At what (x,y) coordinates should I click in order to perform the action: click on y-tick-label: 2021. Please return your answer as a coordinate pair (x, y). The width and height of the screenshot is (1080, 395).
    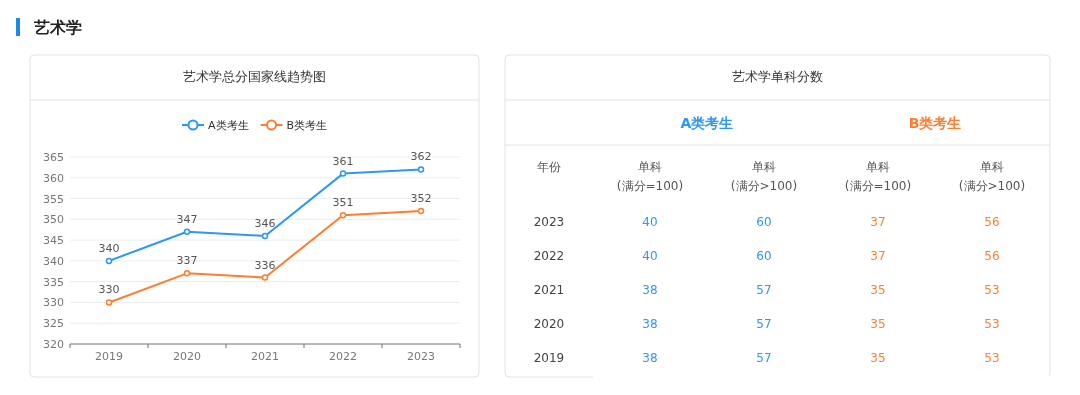
    Looking at the image, I should click on (549, 290).